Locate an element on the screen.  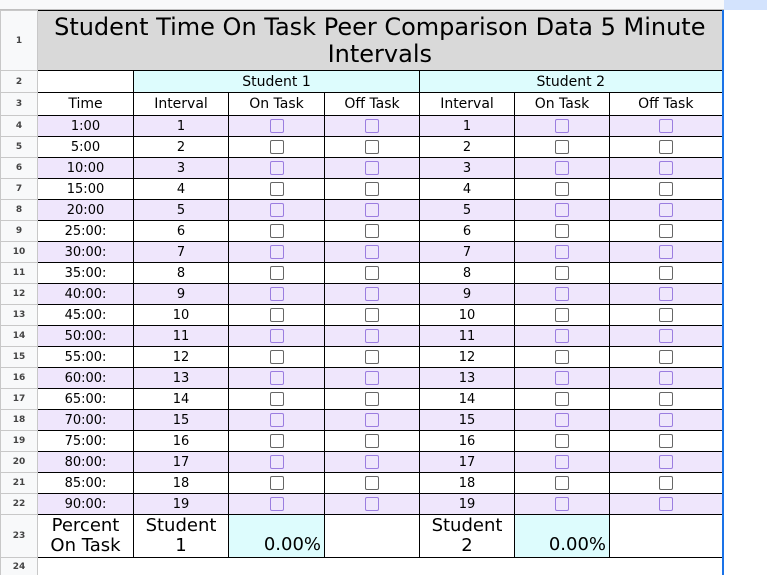
time-cell: 20:00 is located at coordinates (85, 210).